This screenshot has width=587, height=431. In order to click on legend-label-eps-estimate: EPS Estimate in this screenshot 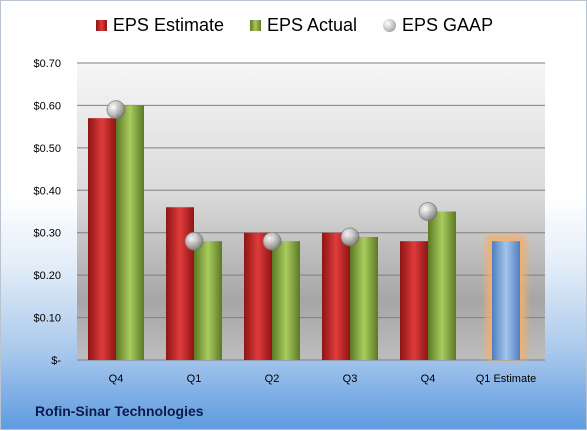, I will do `click(168, 25)`.